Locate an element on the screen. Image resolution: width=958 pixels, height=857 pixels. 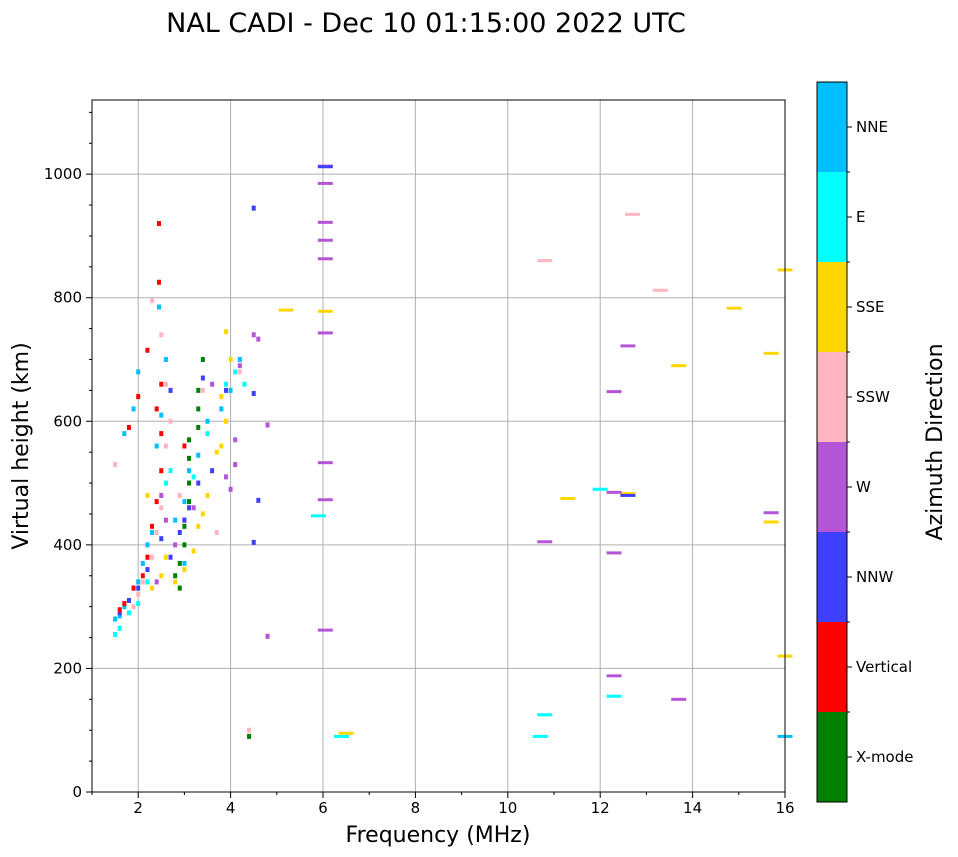
y-tick-label: 0 is located at coordinates (77, 792).